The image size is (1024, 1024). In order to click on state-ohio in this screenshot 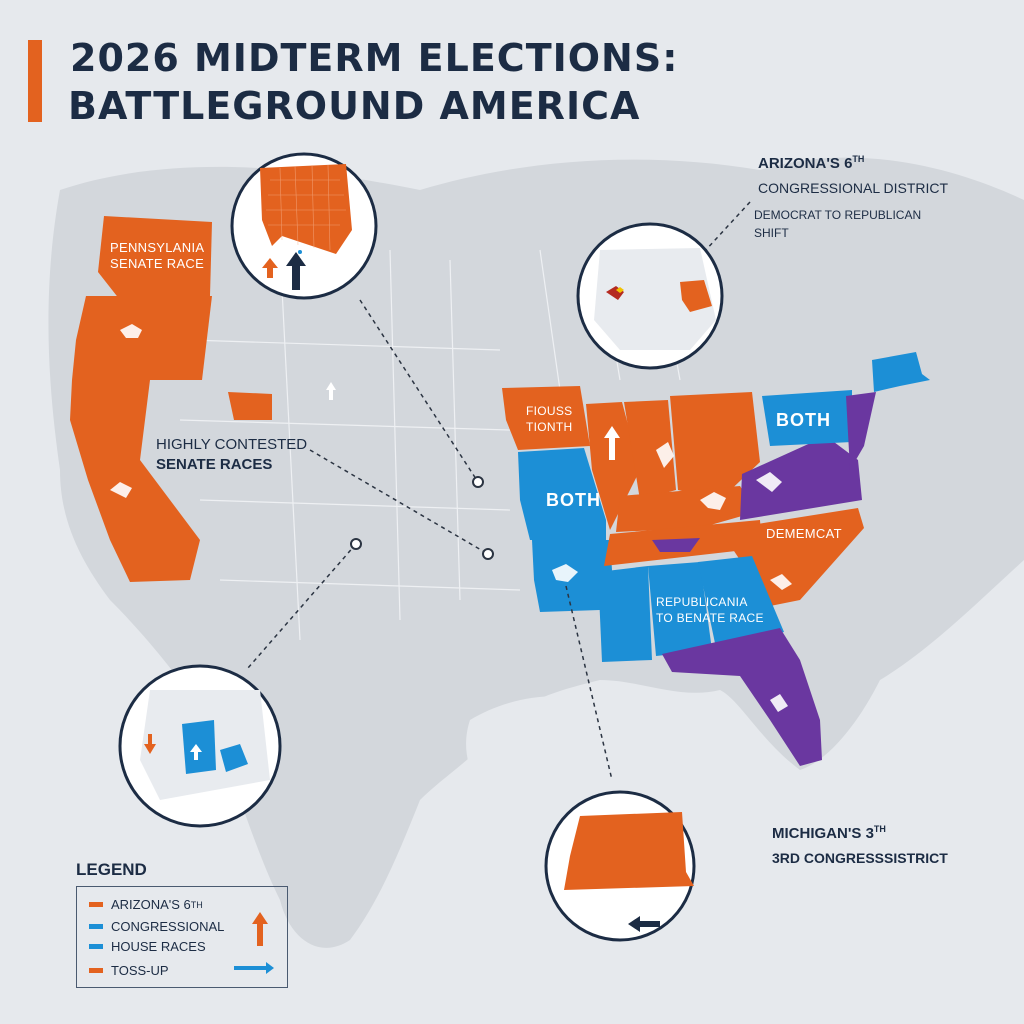, I will do `click(715, 446)`.